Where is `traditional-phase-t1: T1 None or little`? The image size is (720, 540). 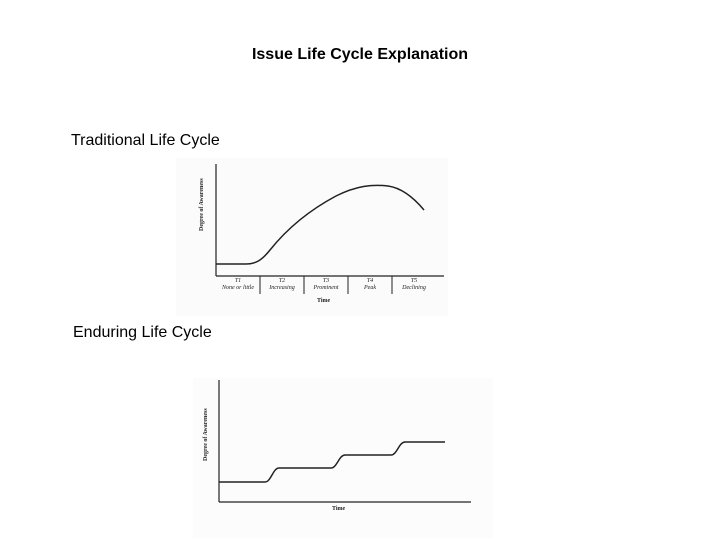 traditional-phase-t1: T1 None or little is located at coordinates (238, 285).